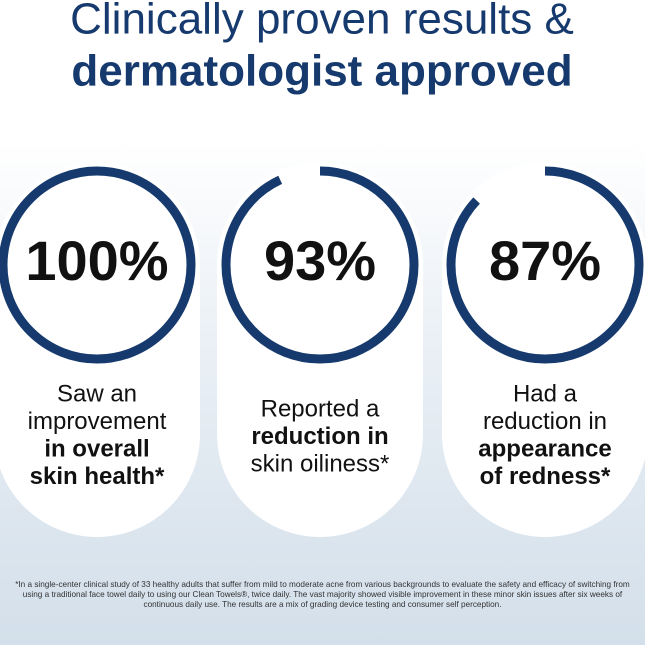 This screenshot has height=645, width=645. What do you see at coordinates (545, 476) in the screenshot?
I see `stat-text: of redness*` at bounding box center [545, 476].